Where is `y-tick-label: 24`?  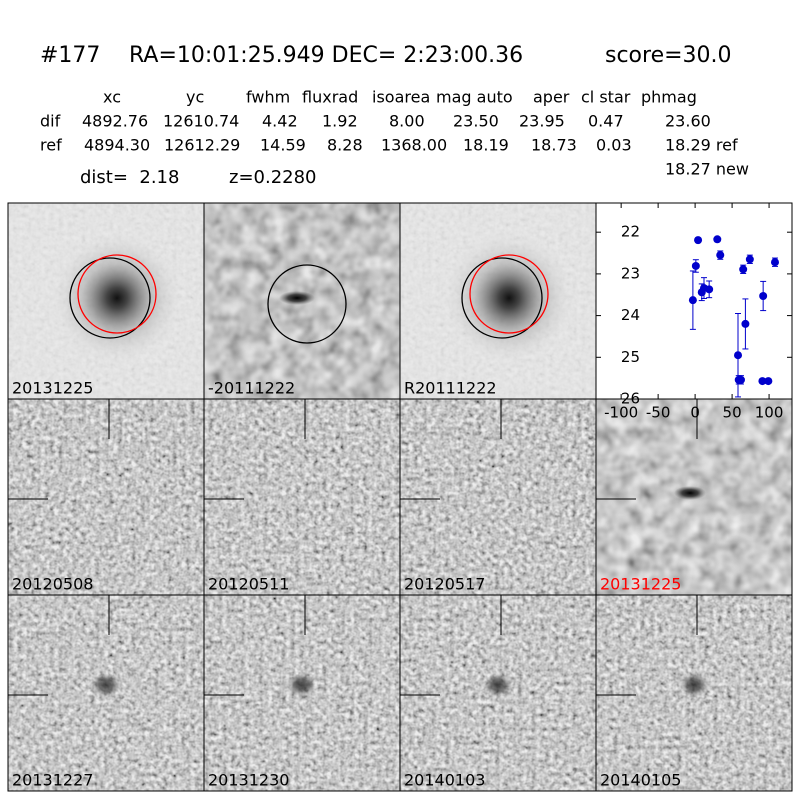 y-tick-label: 24 is located at coordinates (630, 315).